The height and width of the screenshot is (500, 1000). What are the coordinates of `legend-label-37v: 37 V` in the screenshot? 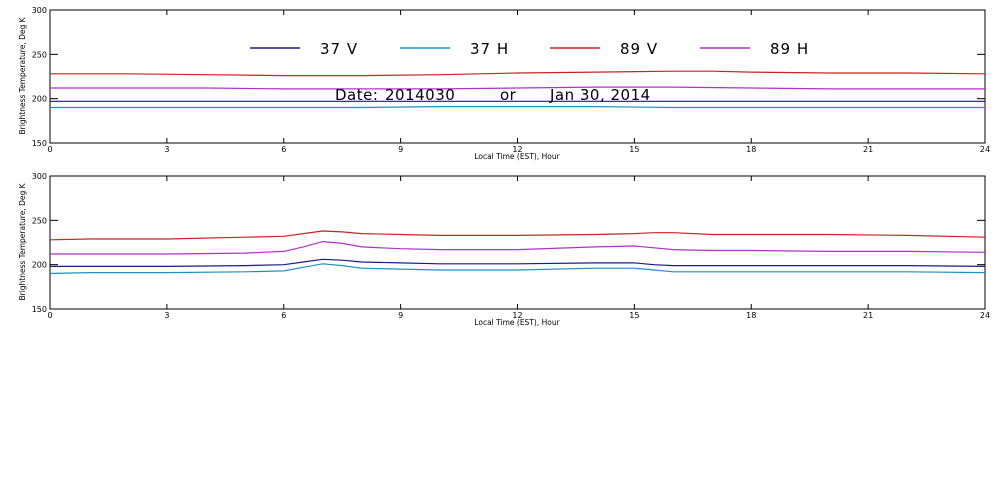 It's located at (339, 49).